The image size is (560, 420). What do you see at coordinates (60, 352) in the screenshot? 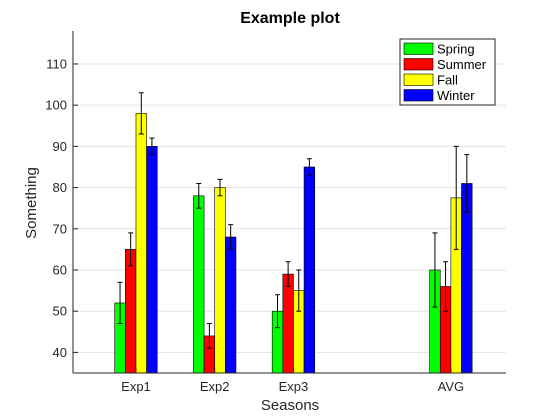
I see `y-tick-label: 40` at bounding box center [60, 352].